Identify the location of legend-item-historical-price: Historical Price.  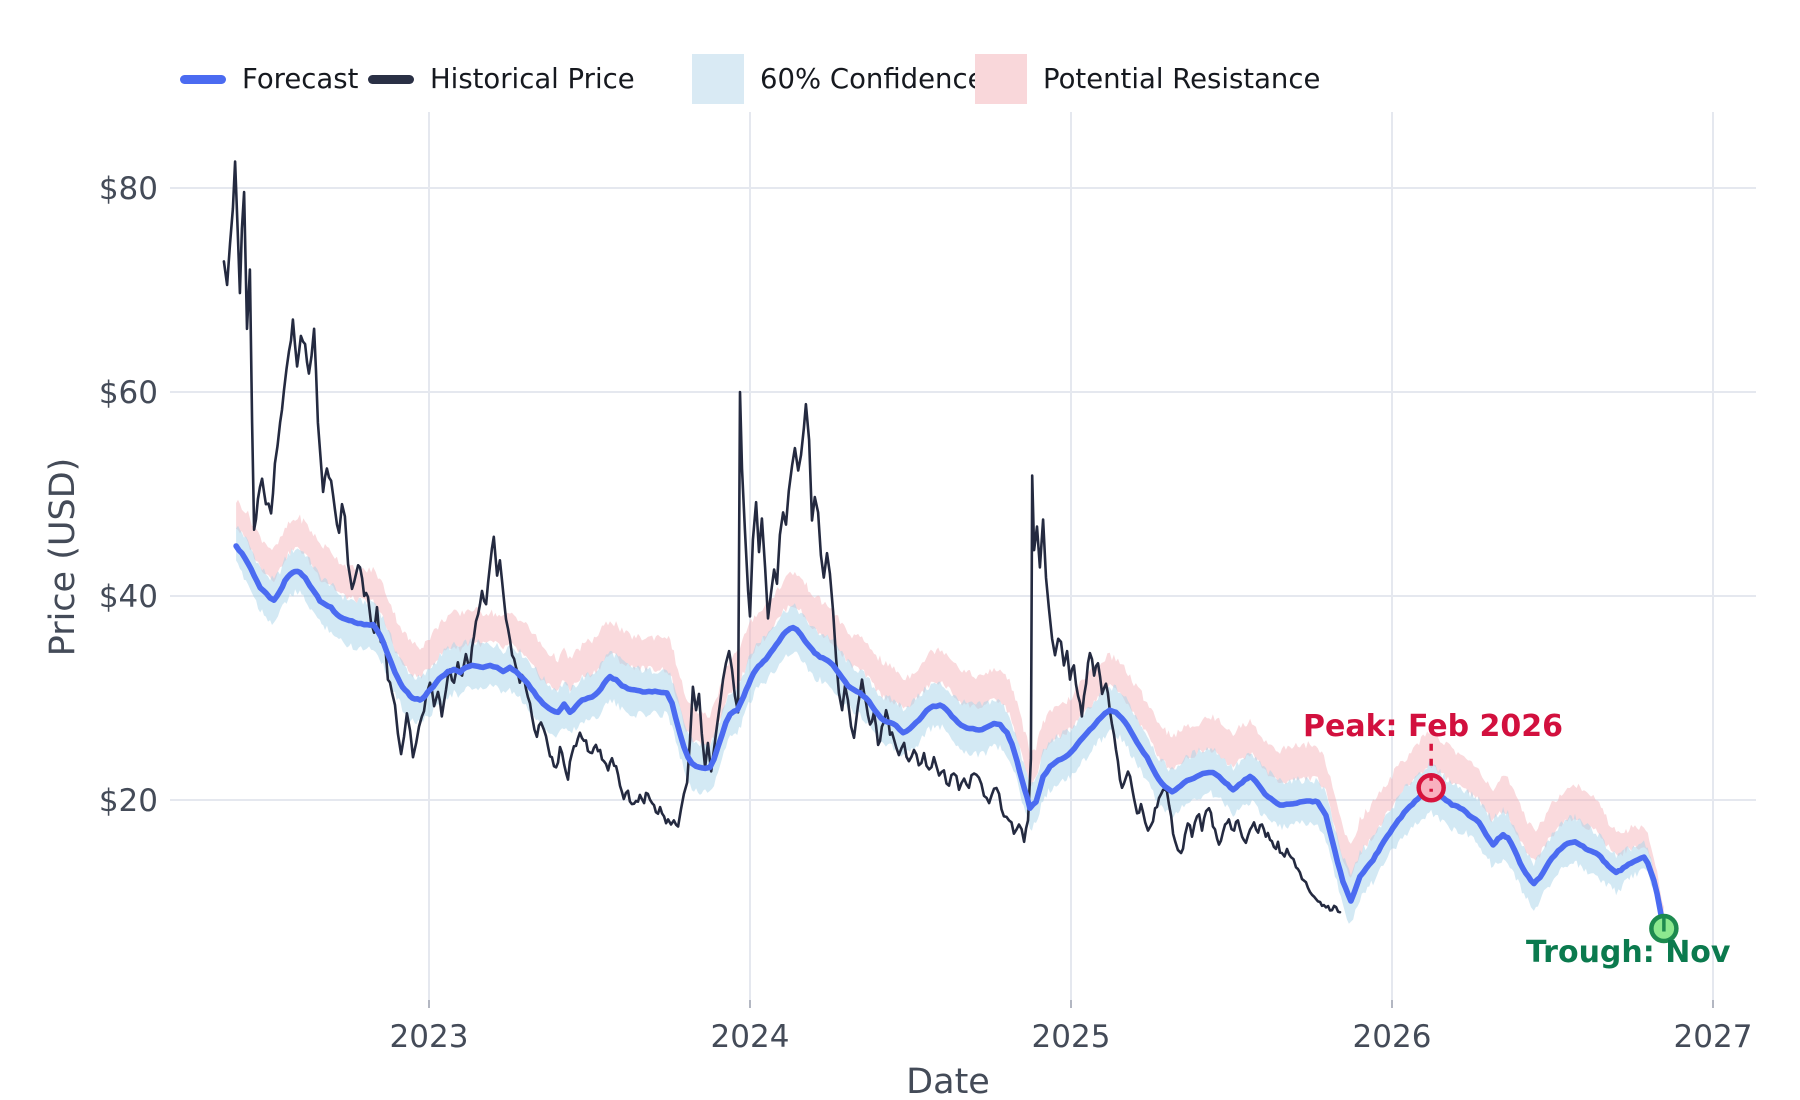
(501, 79).